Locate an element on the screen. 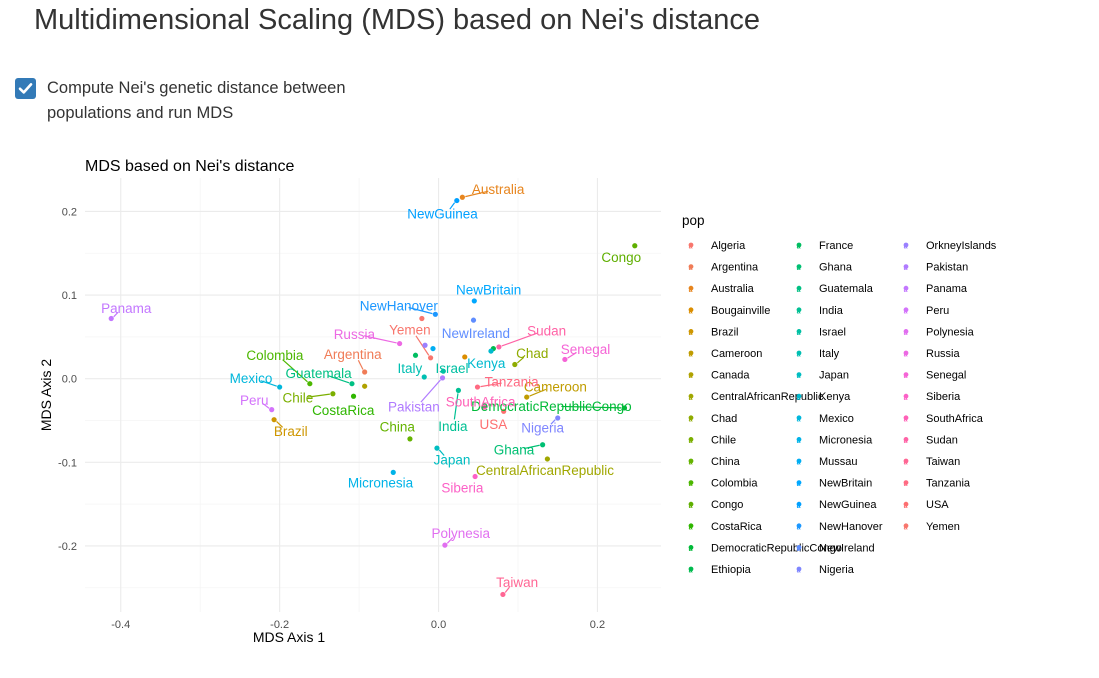 This screenshot has width=1099, height=678. legend-key-siberia is located at coordinates (906, 396).